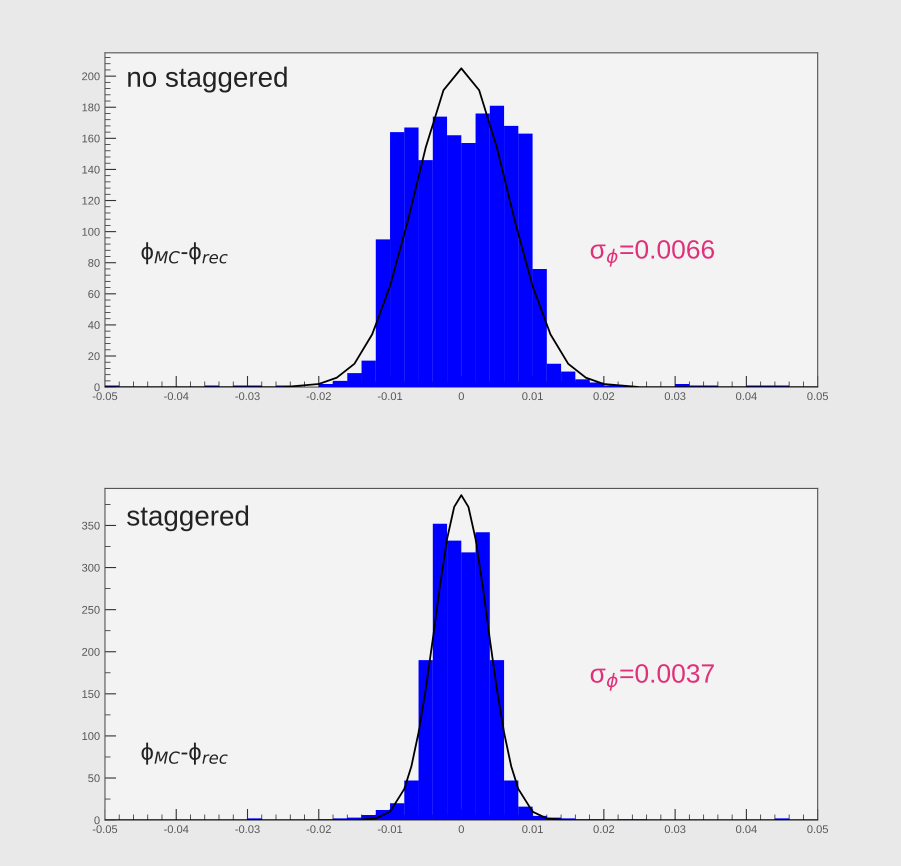 The height and width of the screenshot is (866, 901). I want to click on annotation: σ$_{ϕ}$=0.0066, so click(652, 253).